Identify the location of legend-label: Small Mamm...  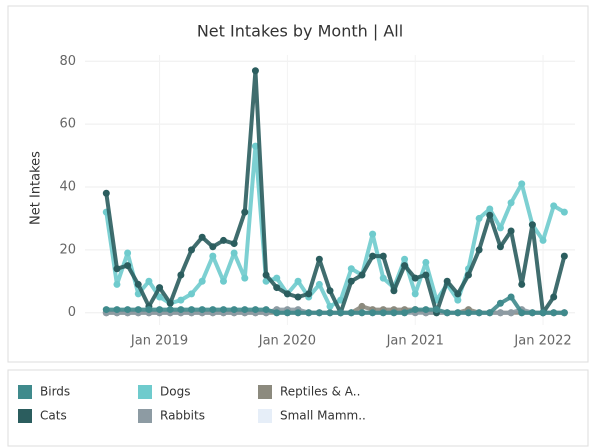
(323, 416).